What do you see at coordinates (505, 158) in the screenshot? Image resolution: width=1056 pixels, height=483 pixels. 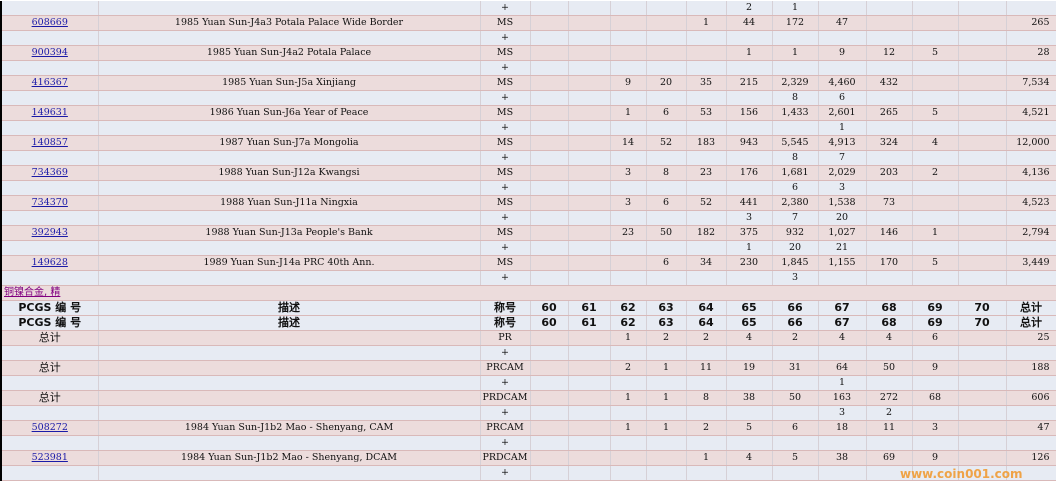 I see `designation-cell: +` at bounding box center [505, 158].